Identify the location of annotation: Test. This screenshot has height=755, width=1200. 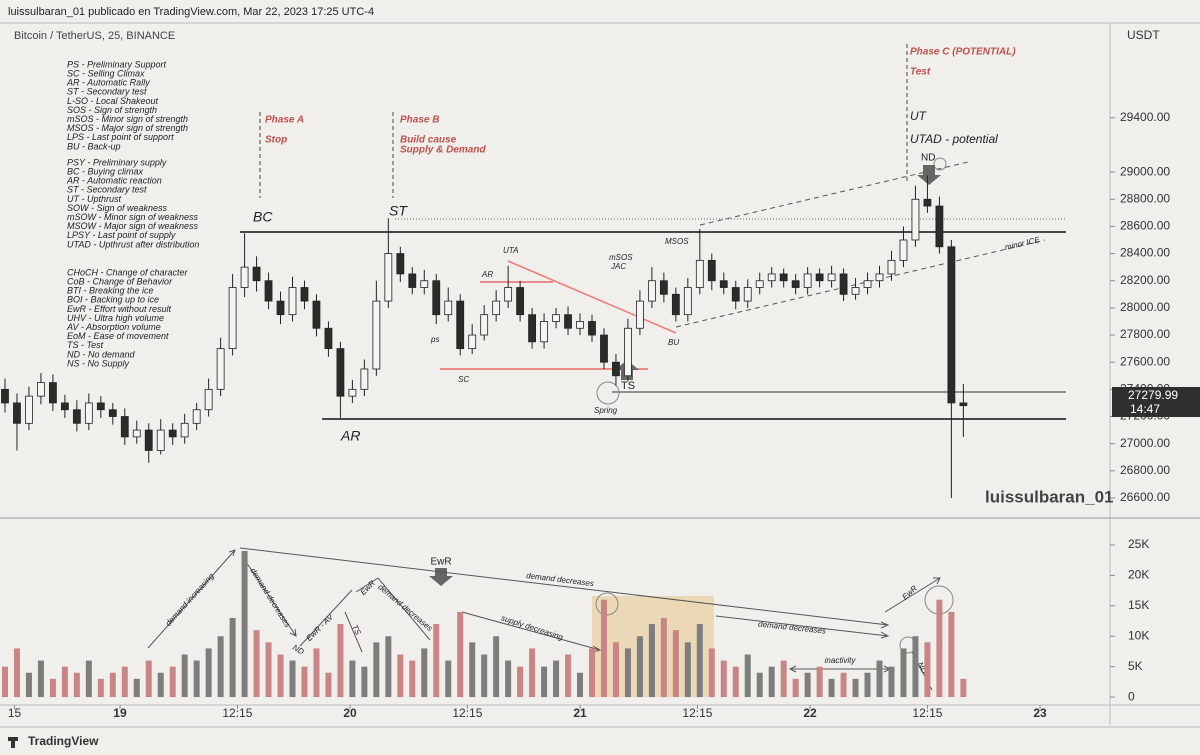
(920, 72).